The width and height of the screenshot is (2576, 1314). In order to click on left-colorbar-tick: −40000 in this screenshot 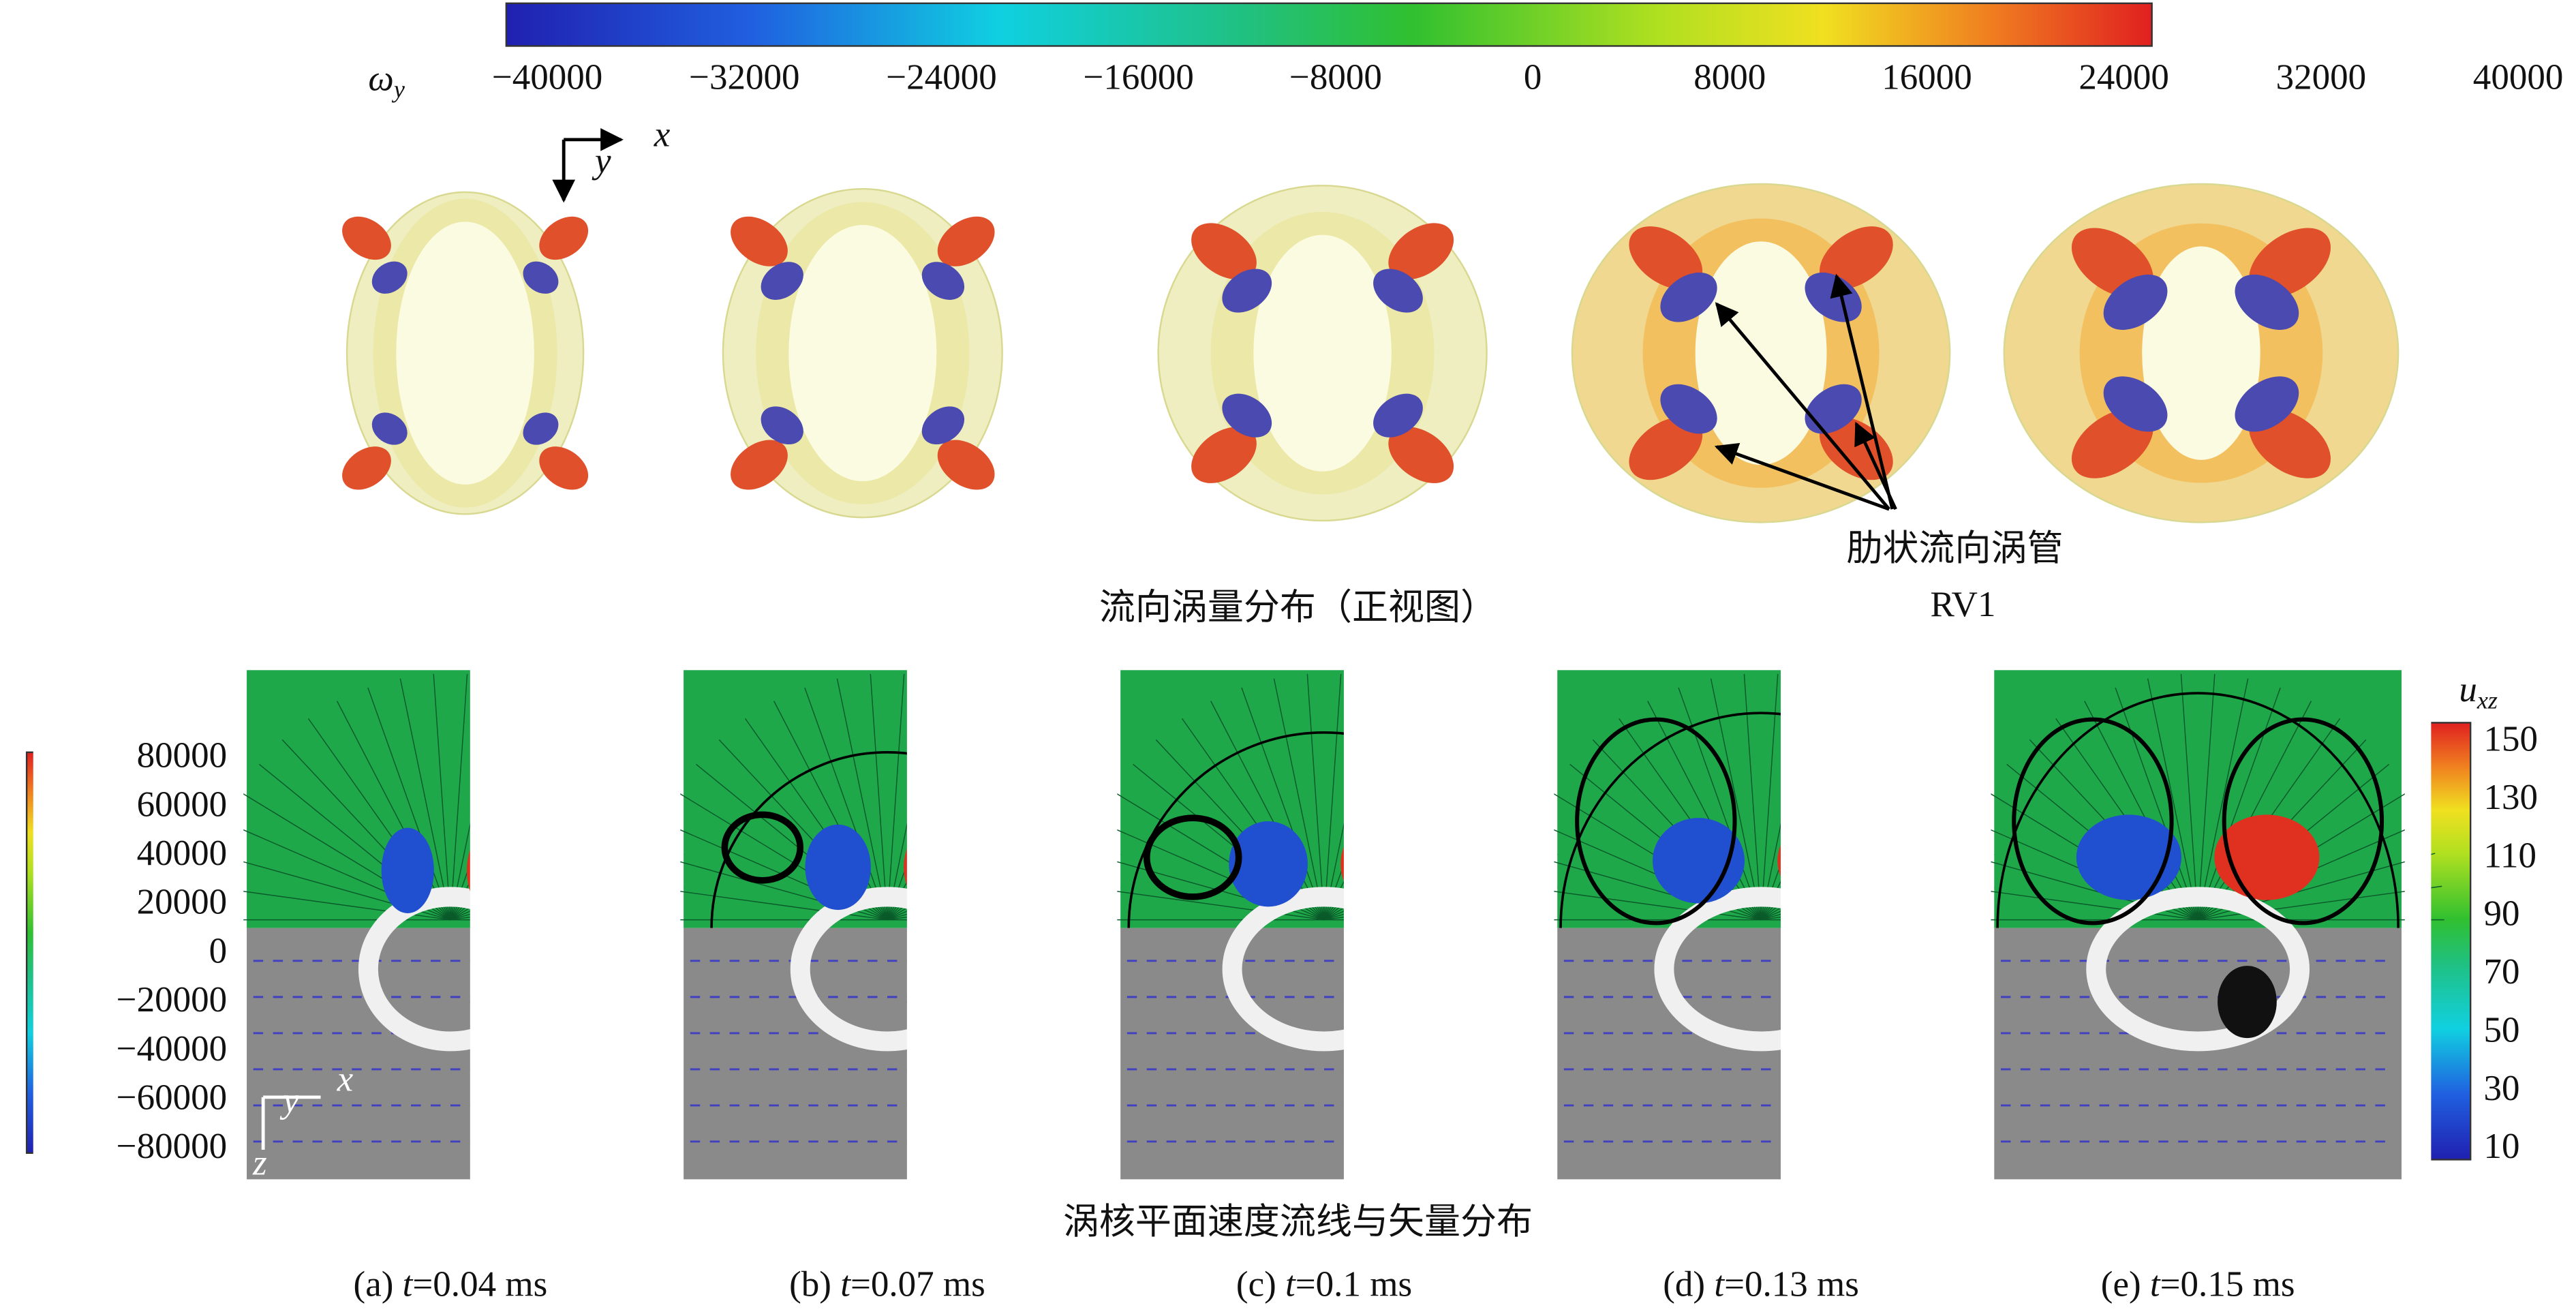, I will do `click(172, 1049)`.